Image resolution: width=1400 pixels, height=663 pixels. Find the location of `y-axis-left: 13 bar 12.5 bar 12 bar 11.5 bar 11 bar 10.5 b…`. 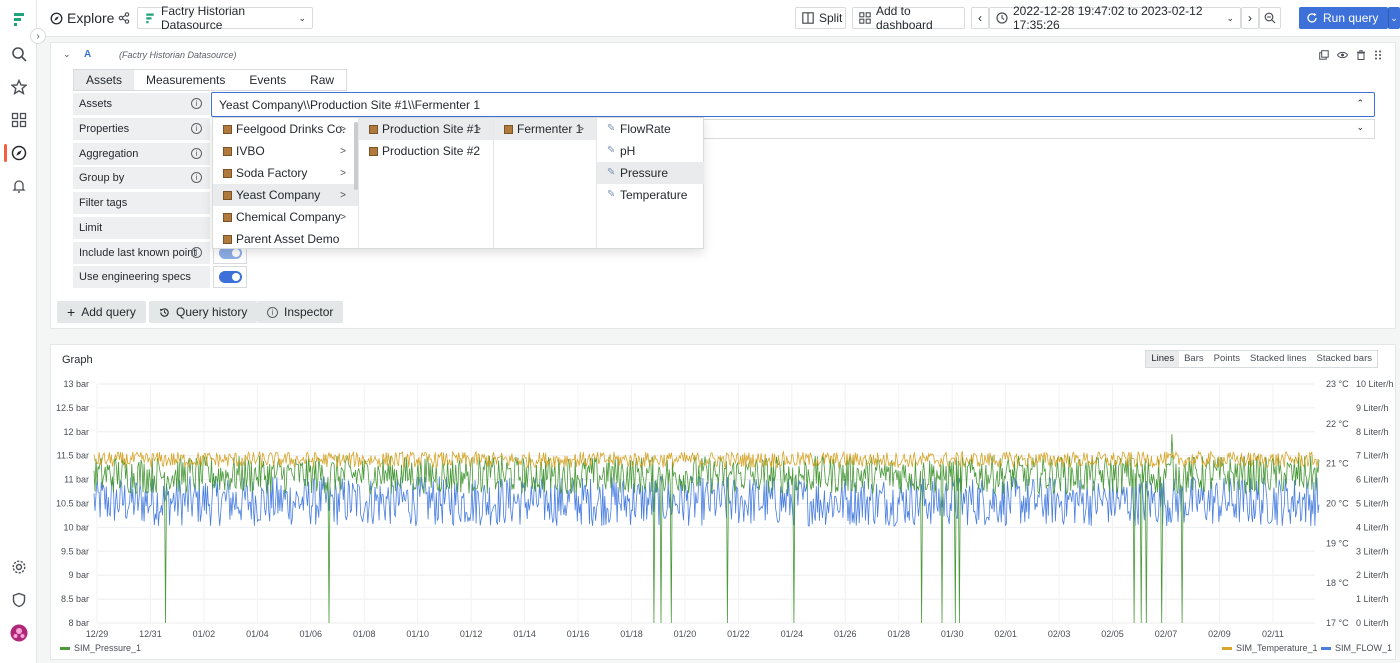

y-axis-left: 13 bar 12.5 bar 12 bar 11.5 bar 11 bar 10.5 b… is located at coordinates (72, 503).